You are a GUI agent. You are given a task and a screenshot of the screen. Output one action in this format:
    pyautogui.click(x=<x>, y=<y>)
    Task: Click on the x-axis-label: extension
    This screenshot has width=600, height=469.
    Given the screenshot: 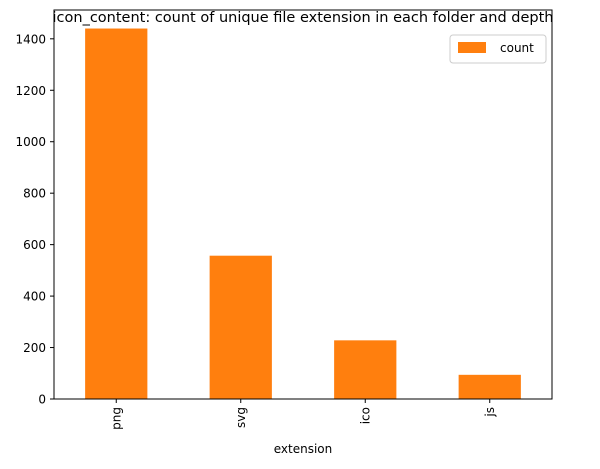 What is the action you would take?
    pyautogui.click(x=303, y=449)
    